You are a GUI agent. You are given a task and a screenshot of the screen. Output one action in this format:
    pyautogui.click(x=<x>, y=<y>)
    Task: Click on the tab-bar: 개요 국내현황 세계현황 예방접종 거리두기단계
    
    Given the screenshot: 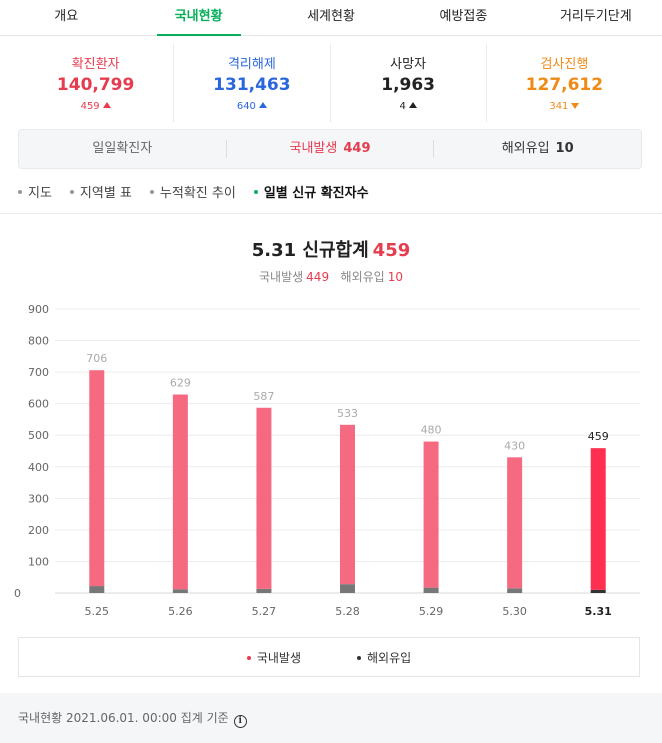 What is the action you would take?
    pyautogui.click(x=331, y=18)
    